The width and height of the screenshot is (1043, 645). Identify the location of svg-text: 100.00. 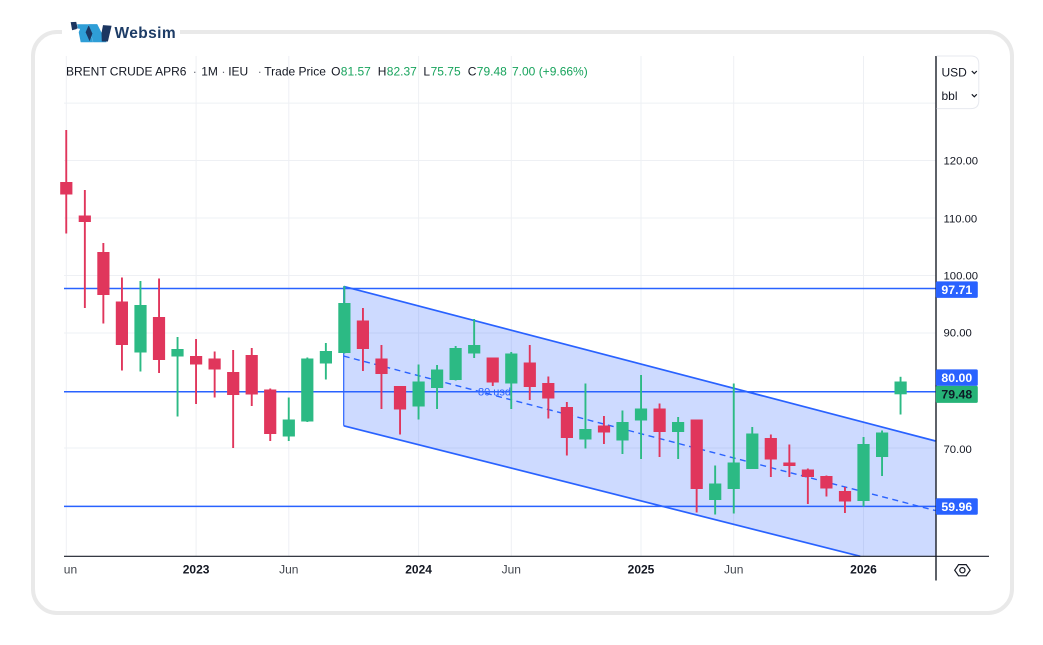
(961, 277).